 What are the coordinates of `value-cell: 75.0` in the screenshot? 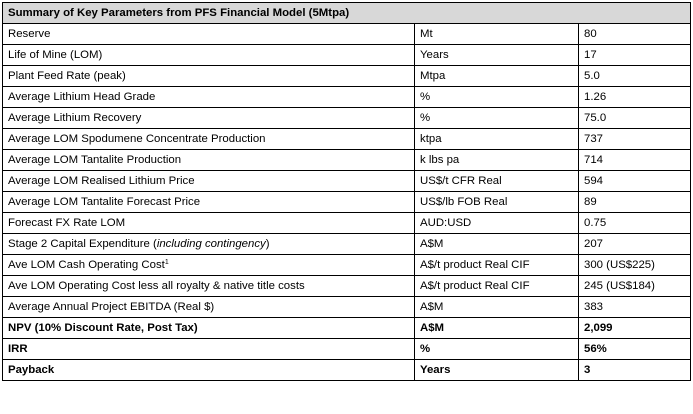 It's located at (634, 118).